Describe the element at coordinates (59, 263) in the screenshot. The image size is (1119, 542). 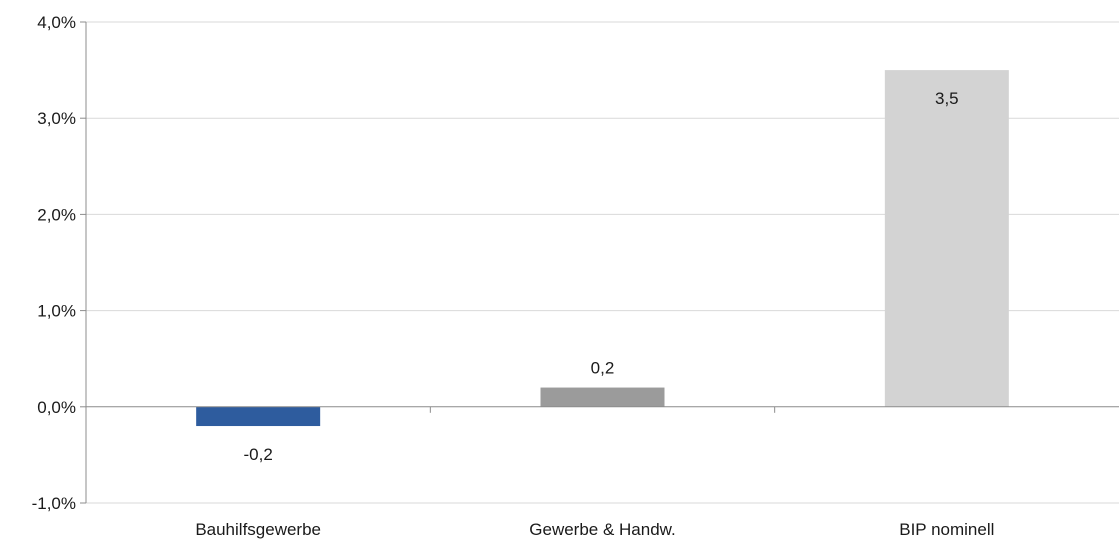
I see `y-axis-ticks: -1,0% 0,0% 1,0% 2,0% 3,0% 4,0%` at that location.